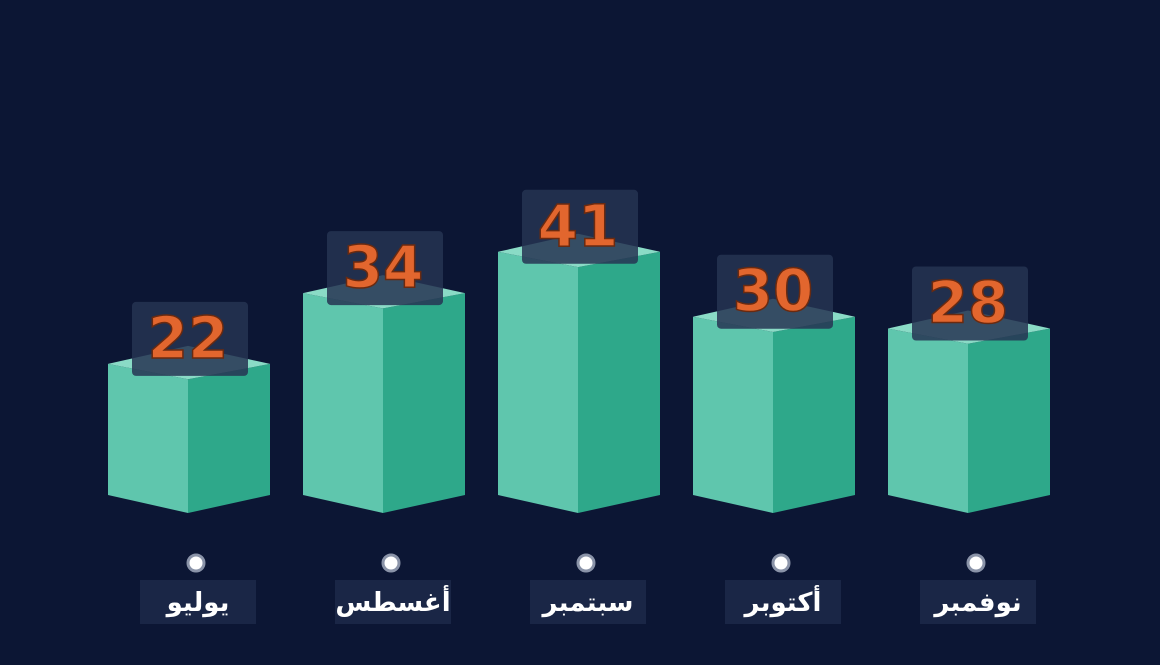  I want to click on category-label: سبتمبر, so click(586, 603).